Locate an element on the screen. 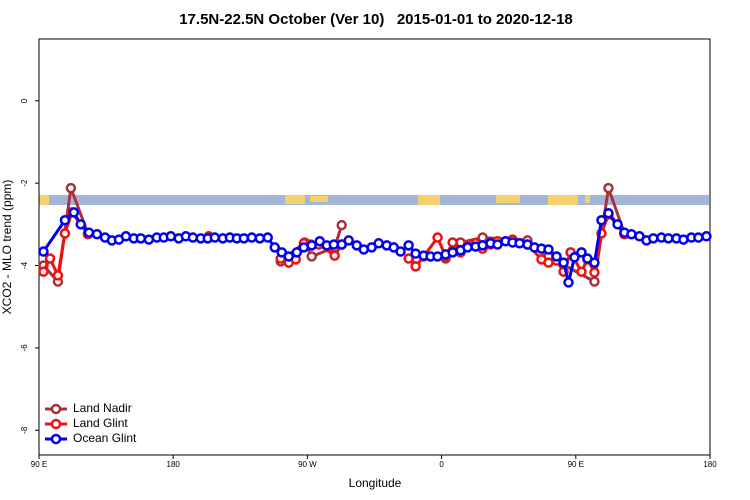 The width and height of the screenshot is (750, 500). y-tick-label: -4 is located at coordinates (24, 265).